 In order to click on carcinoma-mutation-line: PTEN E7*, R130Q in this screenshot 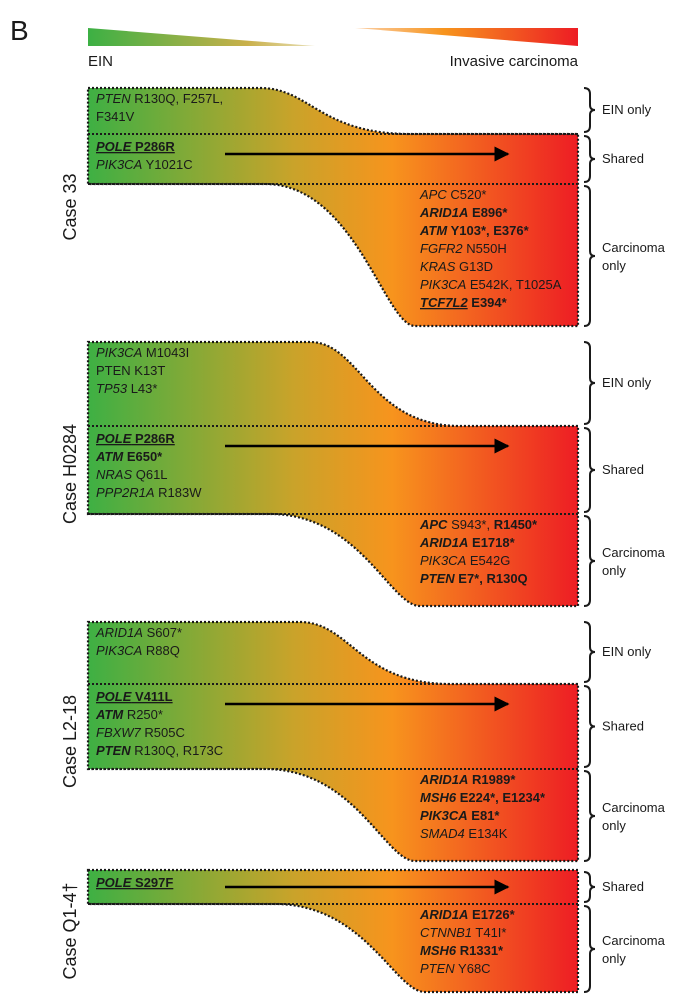, I will do `click(474, 578)`.